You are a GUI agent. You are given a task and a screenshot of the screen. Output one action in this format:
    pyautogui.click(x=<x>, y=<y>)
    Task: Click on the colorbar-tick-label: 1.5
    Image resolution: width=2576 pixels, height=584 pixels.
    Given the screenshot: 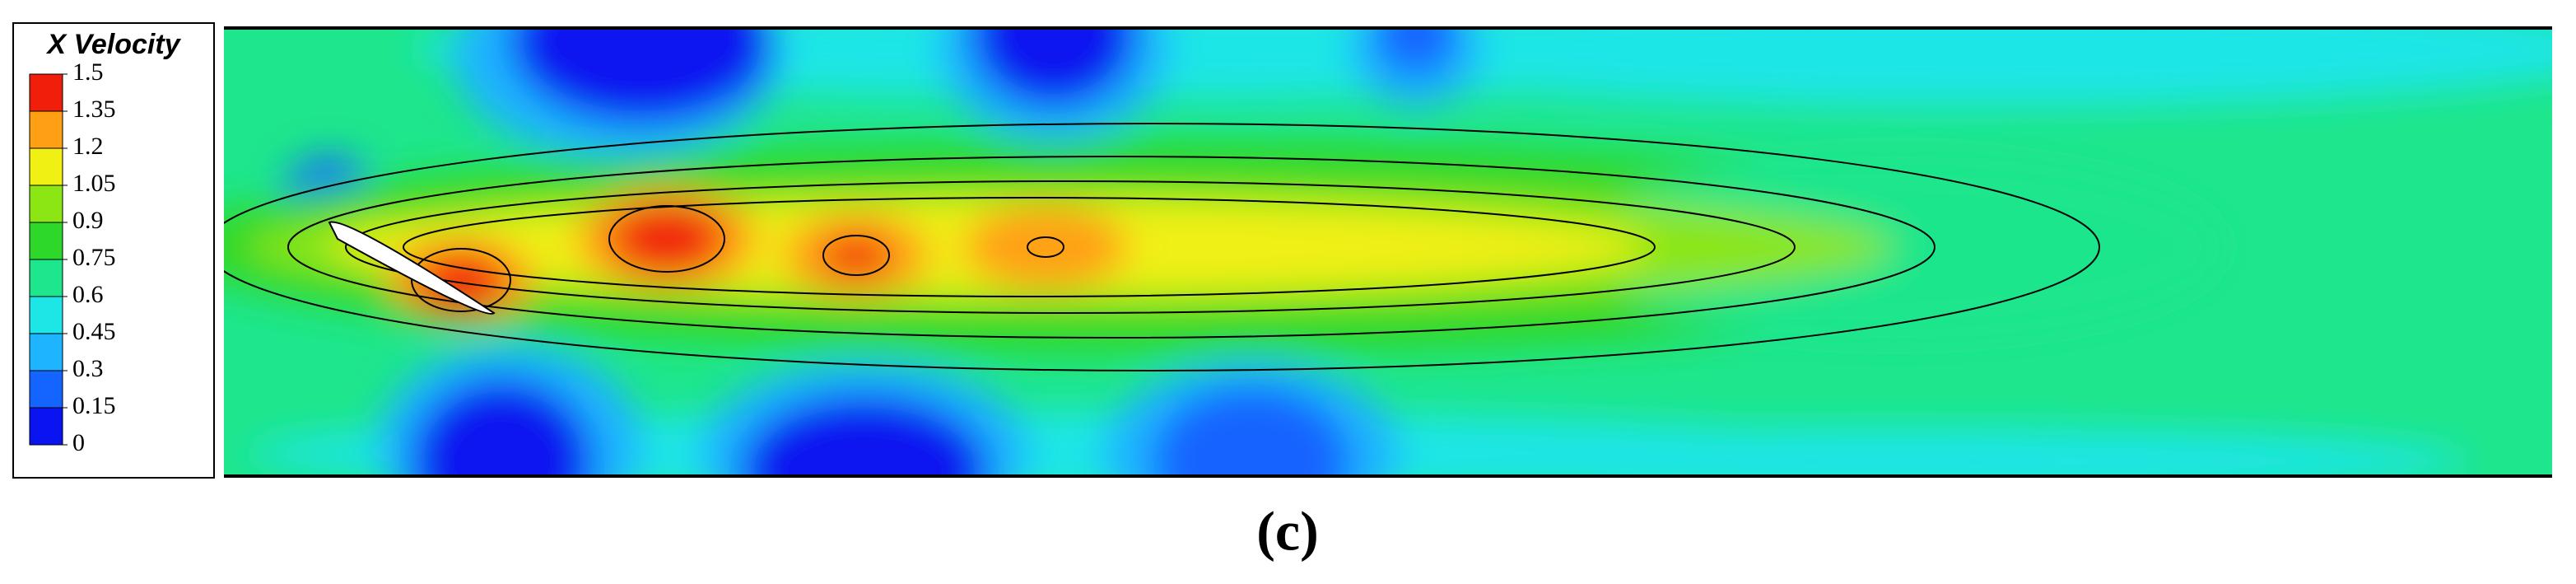 What is the action you would take?
    pyautogui.click(x=88, y=72)
    